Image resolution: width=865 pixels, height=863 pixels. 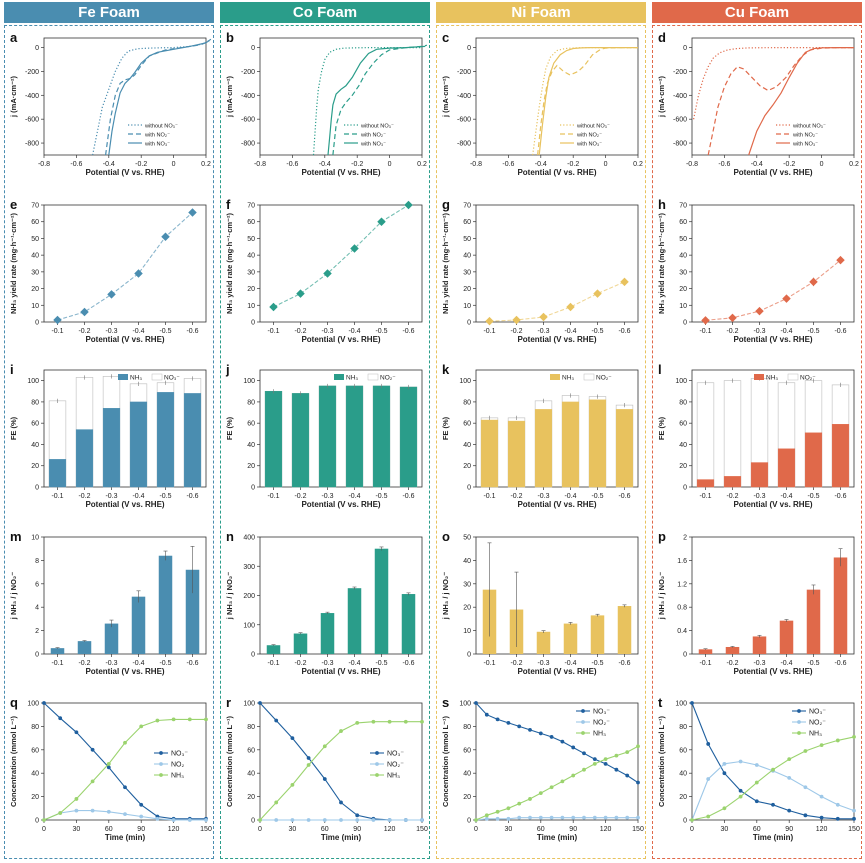 I want to click on y-tick-label: 6, so click(x=37, y=584).